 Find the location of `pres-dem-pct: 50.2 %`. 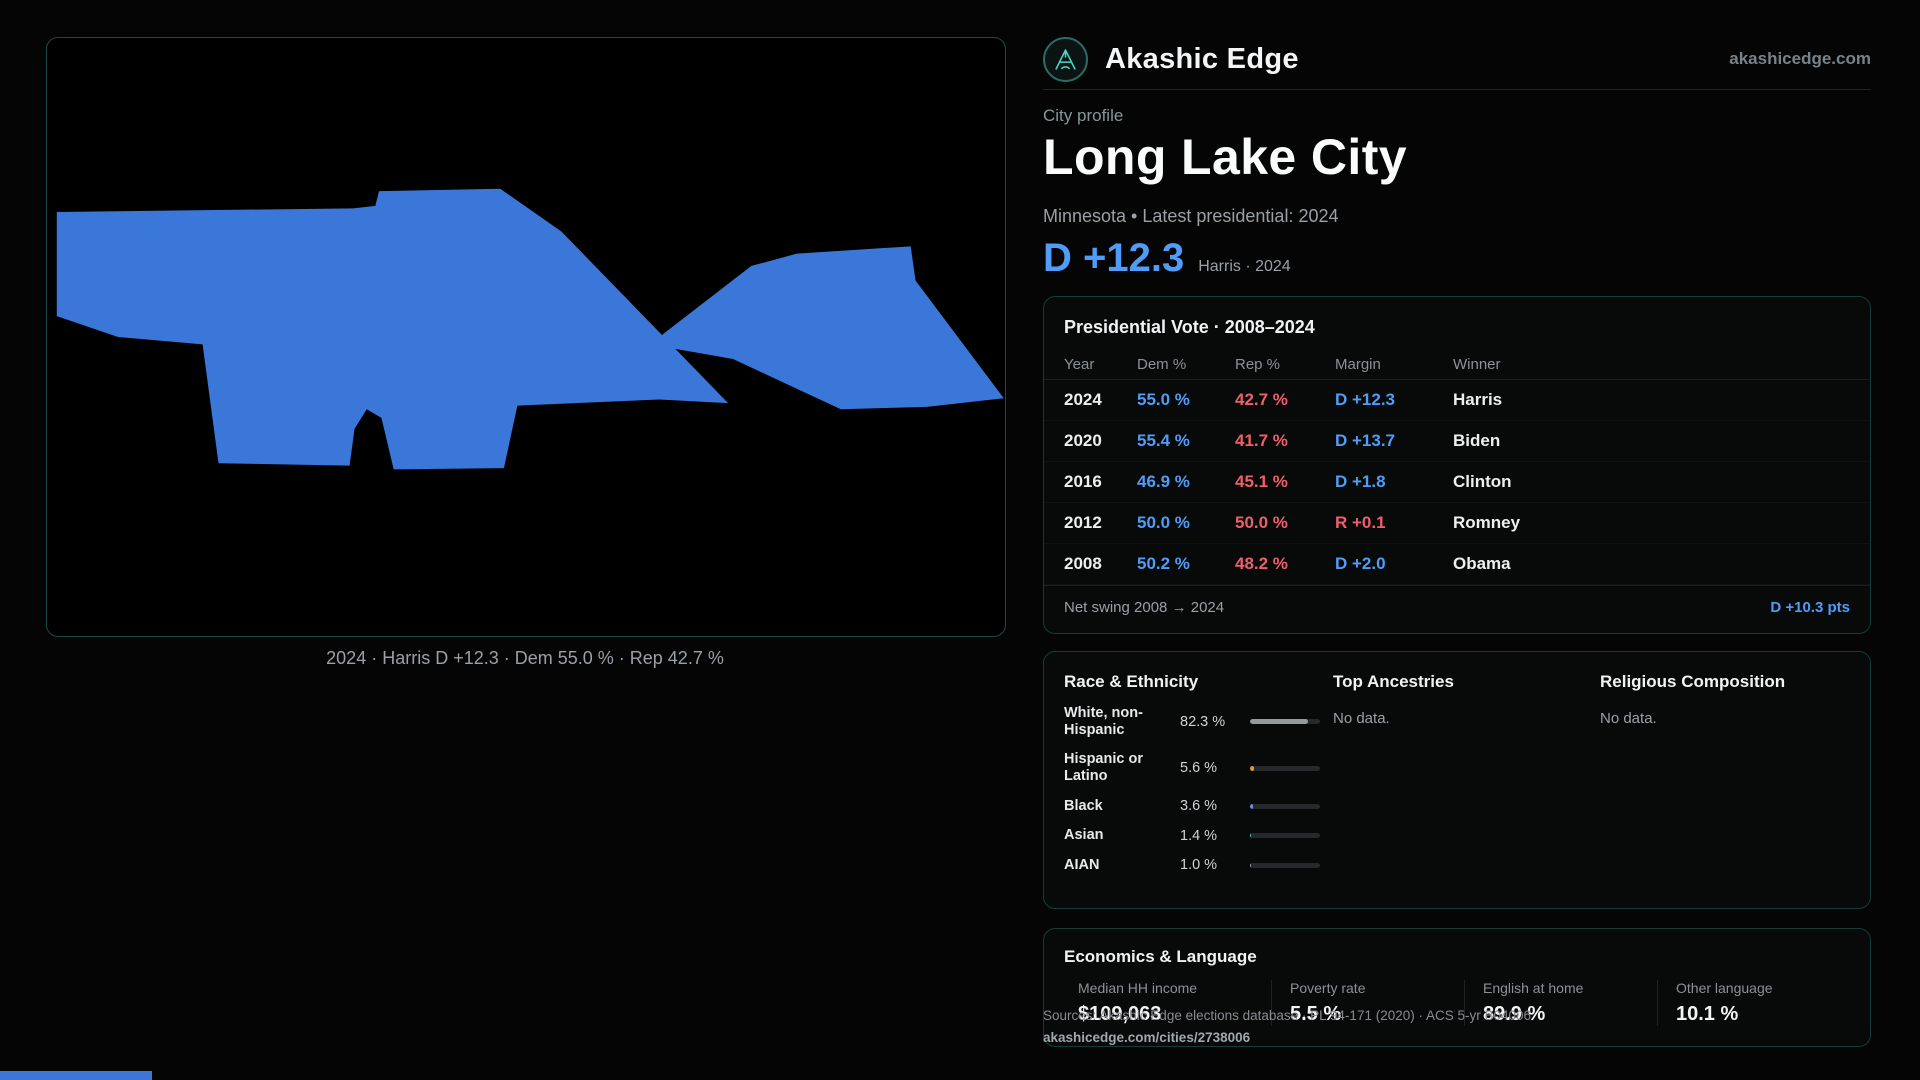

pres-dem-pct: 50.2 % is located at coordinates (1163, 563).